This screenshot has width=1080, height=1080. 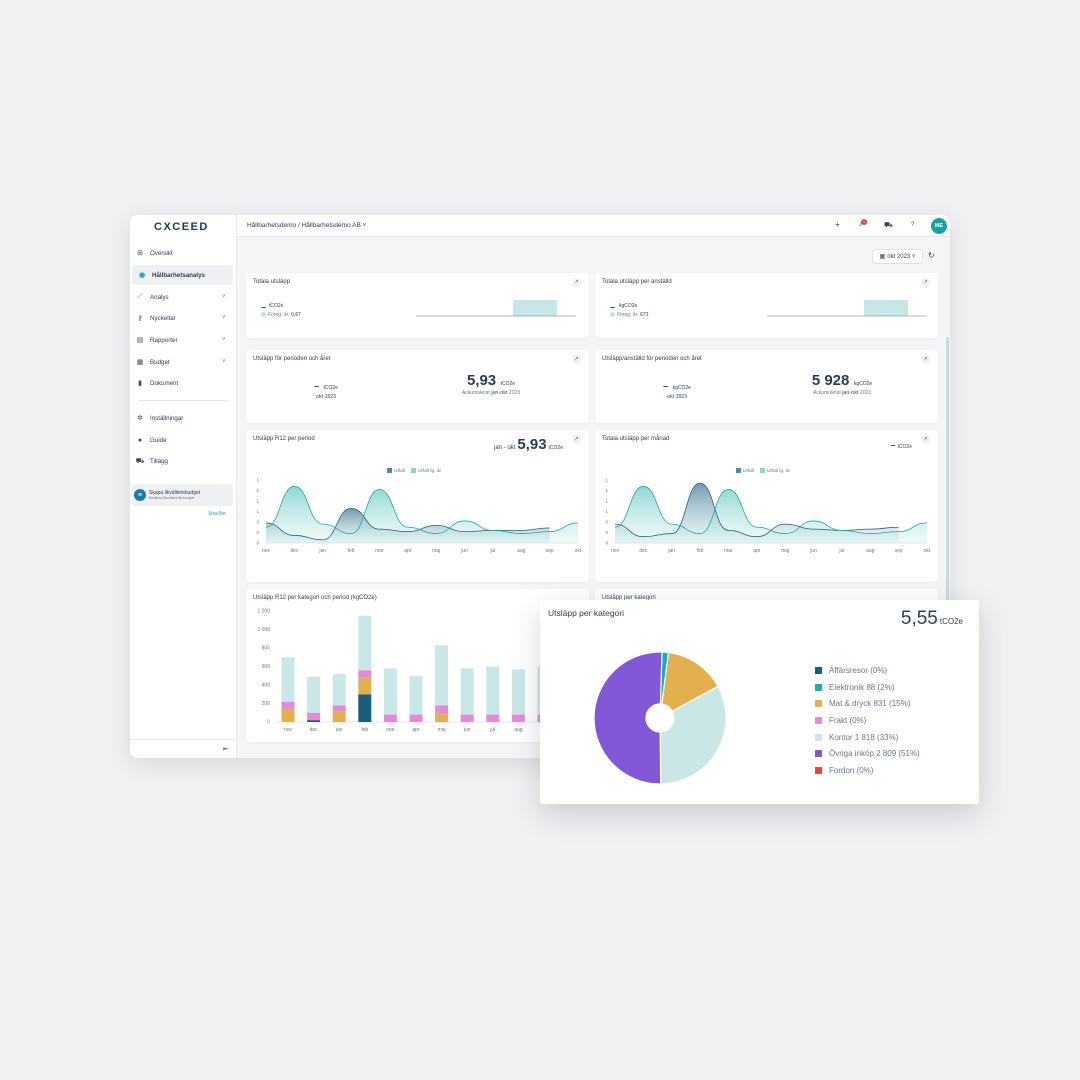 What do you see at coordinates (379, 551) in the screenshot?
I see `x-tick-label: mar` at bounding box center [379, 551].